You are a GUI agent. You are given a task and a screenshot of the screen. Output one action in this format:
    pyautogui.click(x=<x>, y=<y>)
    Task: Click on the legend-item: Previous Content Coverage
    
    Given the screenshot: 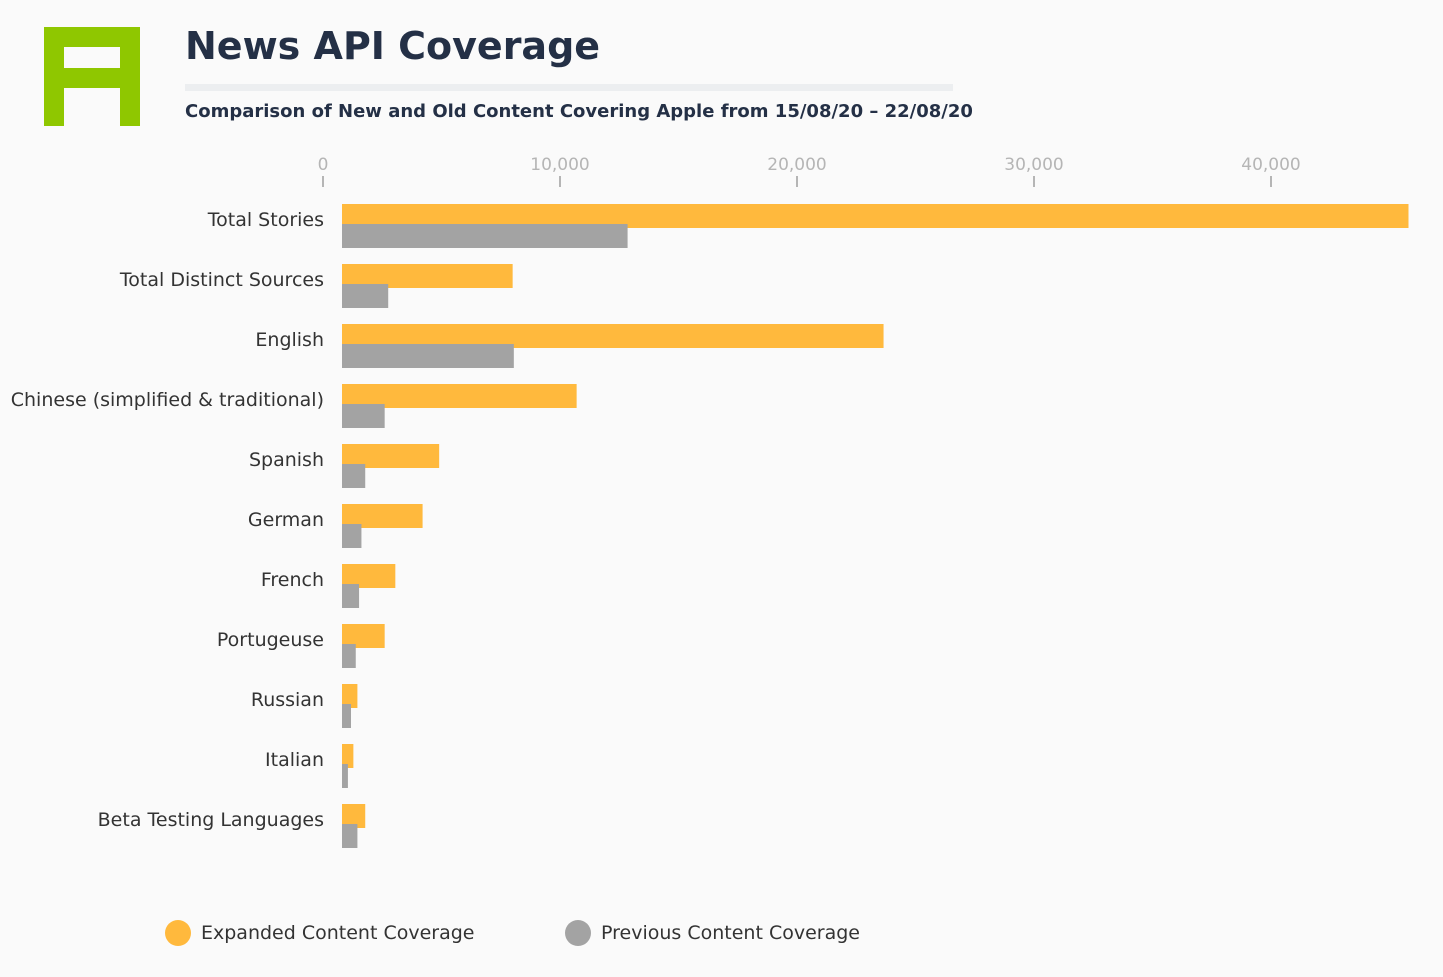 What is the action you would take?
    pyautogui.click(x=712, y=933)
    